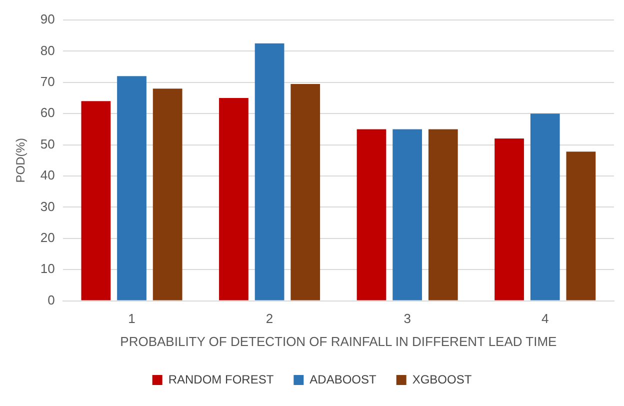  What do you see at coordinates (51, 300) in the screenshot?
I see `y-tick-label: 0` at bounding box center [51, 300].